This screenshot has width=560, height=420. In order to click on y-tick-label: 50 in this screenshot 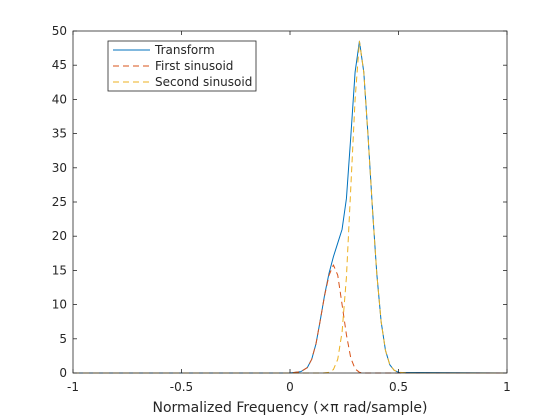, I will do `click(59, 31)`.